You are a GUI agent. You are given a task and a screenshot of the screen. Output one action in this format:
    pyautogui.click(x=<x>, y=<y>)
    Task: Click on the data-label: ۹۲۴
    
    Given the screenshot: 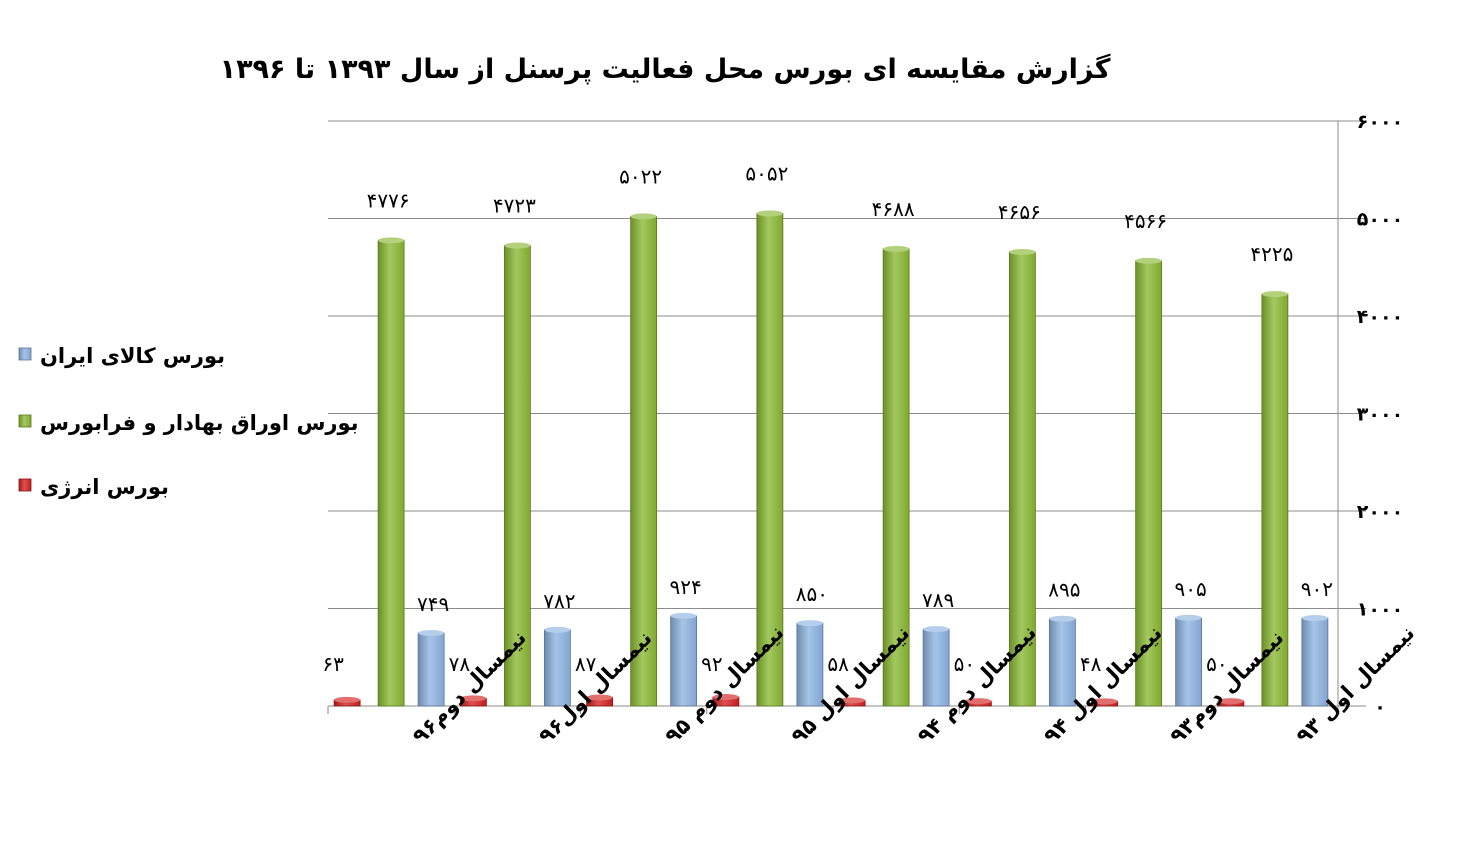 What is the action you would take?
    pyautogui.click(x=686, y=587)
    